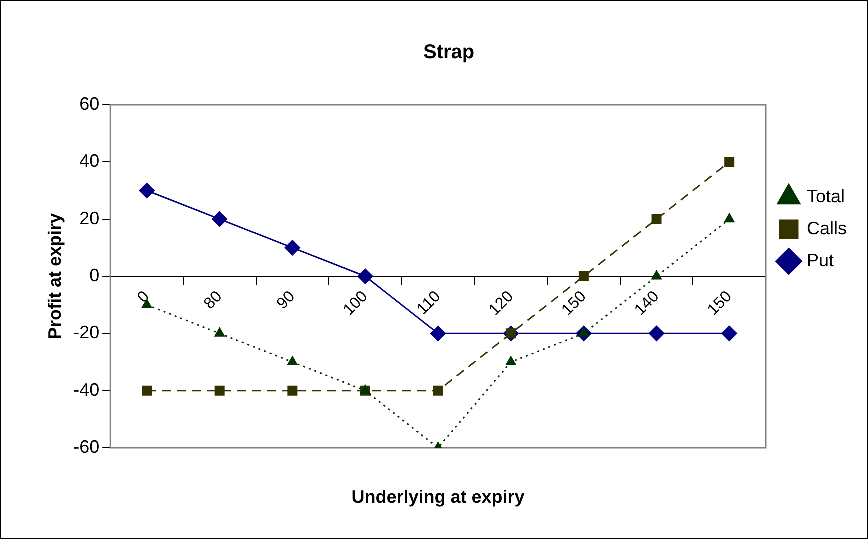 Image resolution: width=868 pixels, height=539 pixels. Describe the element at coordinates (90, 104) in the screenshot. I see `y-tick-label: 60` at that location.